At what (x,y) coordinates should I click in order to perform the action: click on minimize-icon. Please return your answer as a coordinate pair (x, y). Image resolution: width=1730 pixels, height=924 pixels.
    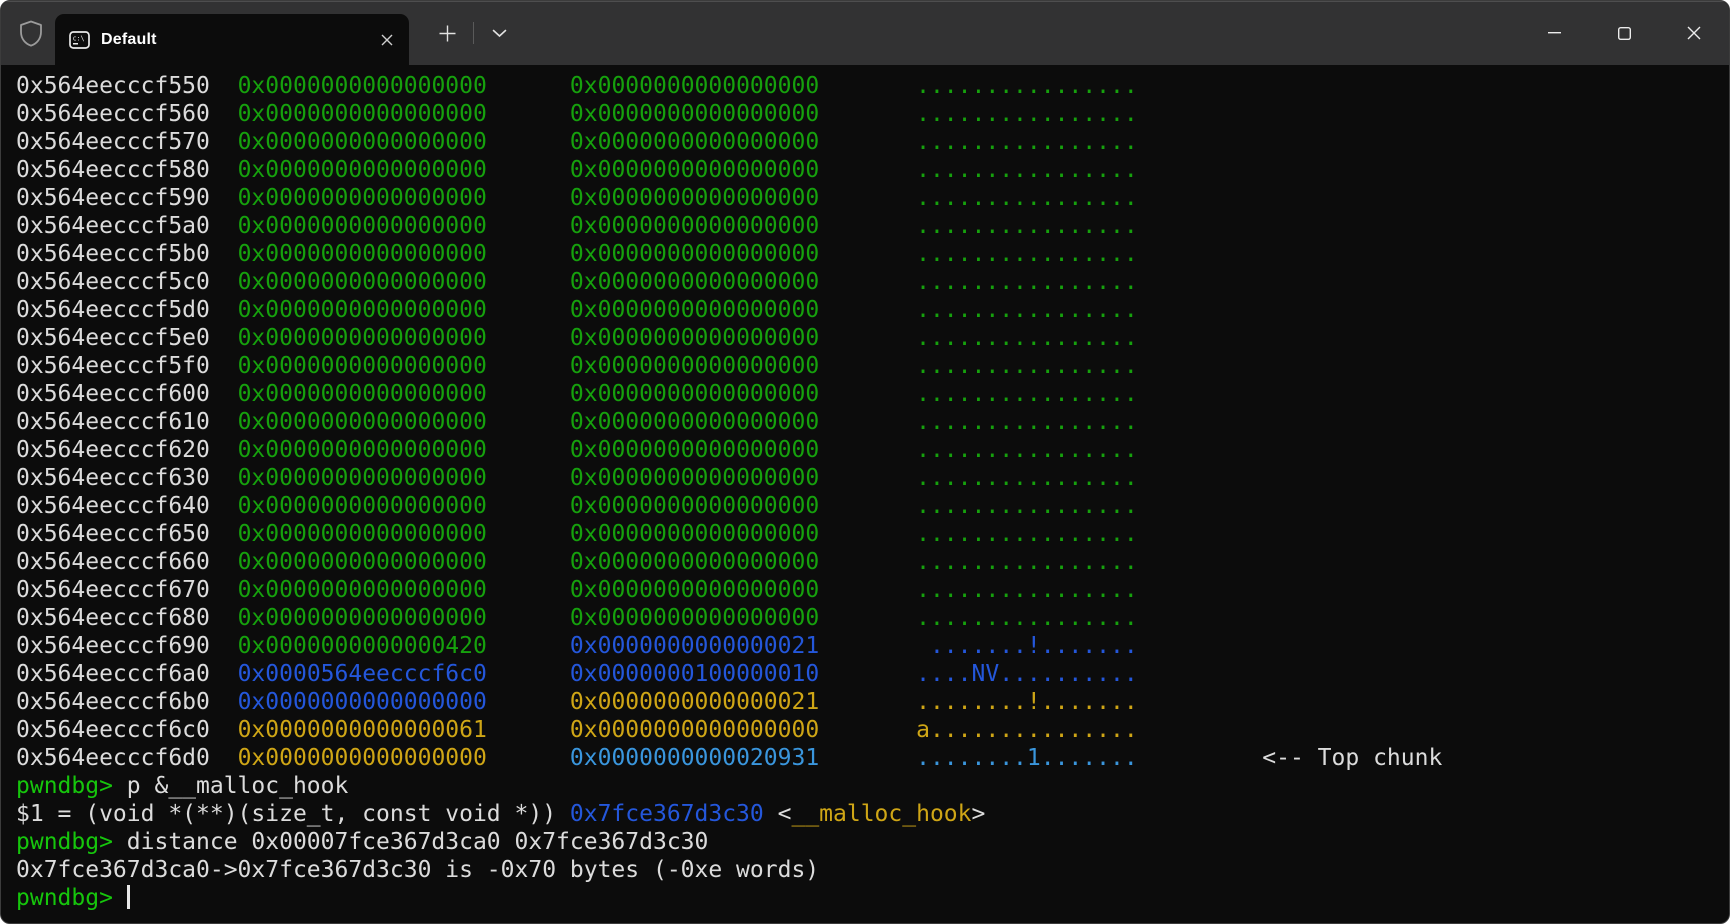
    Looking at the image, I should click on (1554, 33).